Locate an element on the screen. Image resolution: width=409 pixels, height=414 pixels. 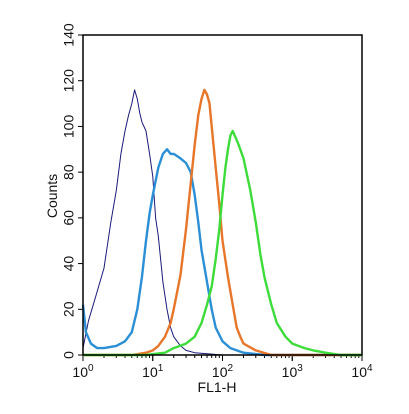
y-tick-label: 80 is located at coordinates (69, 172).